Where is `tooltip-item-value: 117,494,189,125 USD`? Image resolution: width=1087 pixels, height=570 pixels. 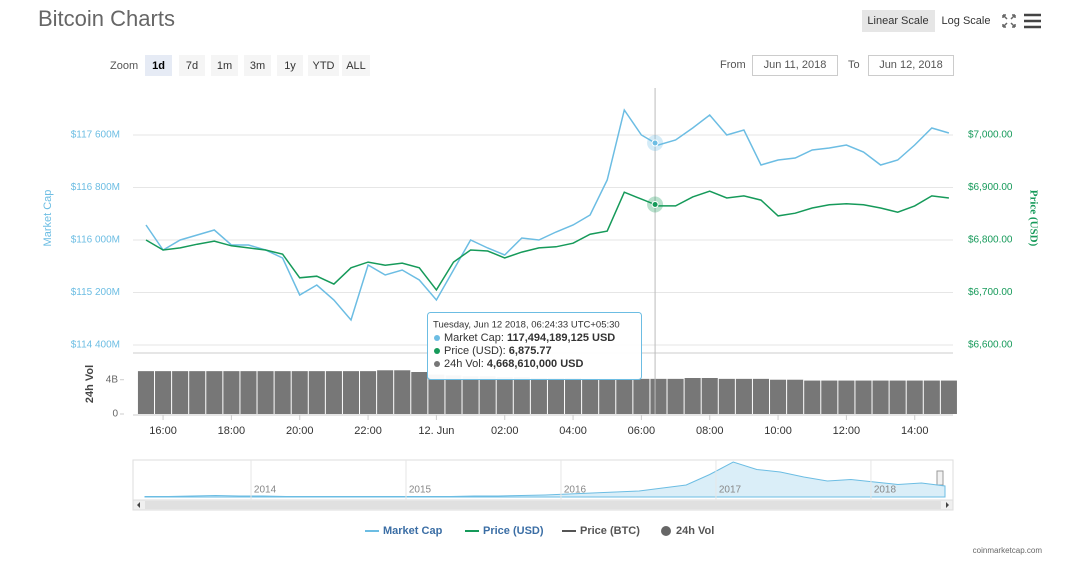 tooltip-item-value: 117,494,189,125 USD is located at coordinates (561, 338).